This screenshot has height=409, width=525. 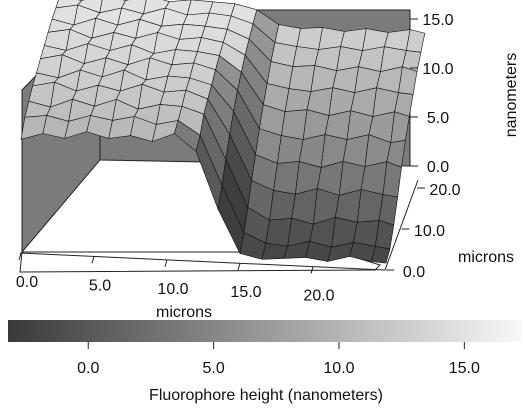 What do you see at coordinates (100, 285) in the screenshot?
I see `x-tick-label: 5.0` at bounding box center [100, 285].